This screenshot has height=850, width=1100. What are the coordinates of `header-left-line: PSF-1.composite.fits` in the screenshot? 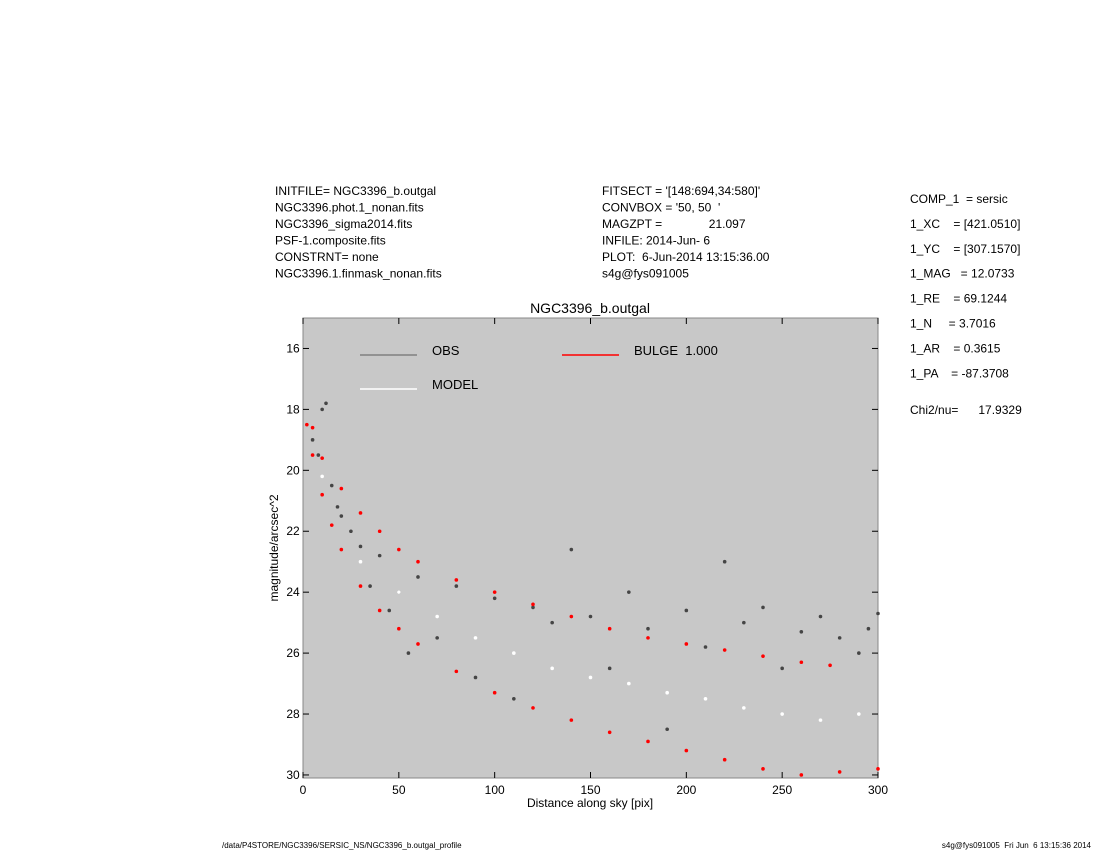 It's located at (330, 241).